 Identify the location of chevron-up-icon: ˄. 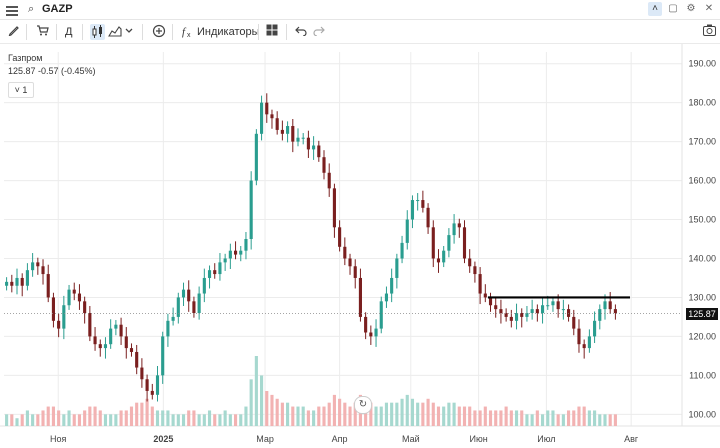
(655, 9).